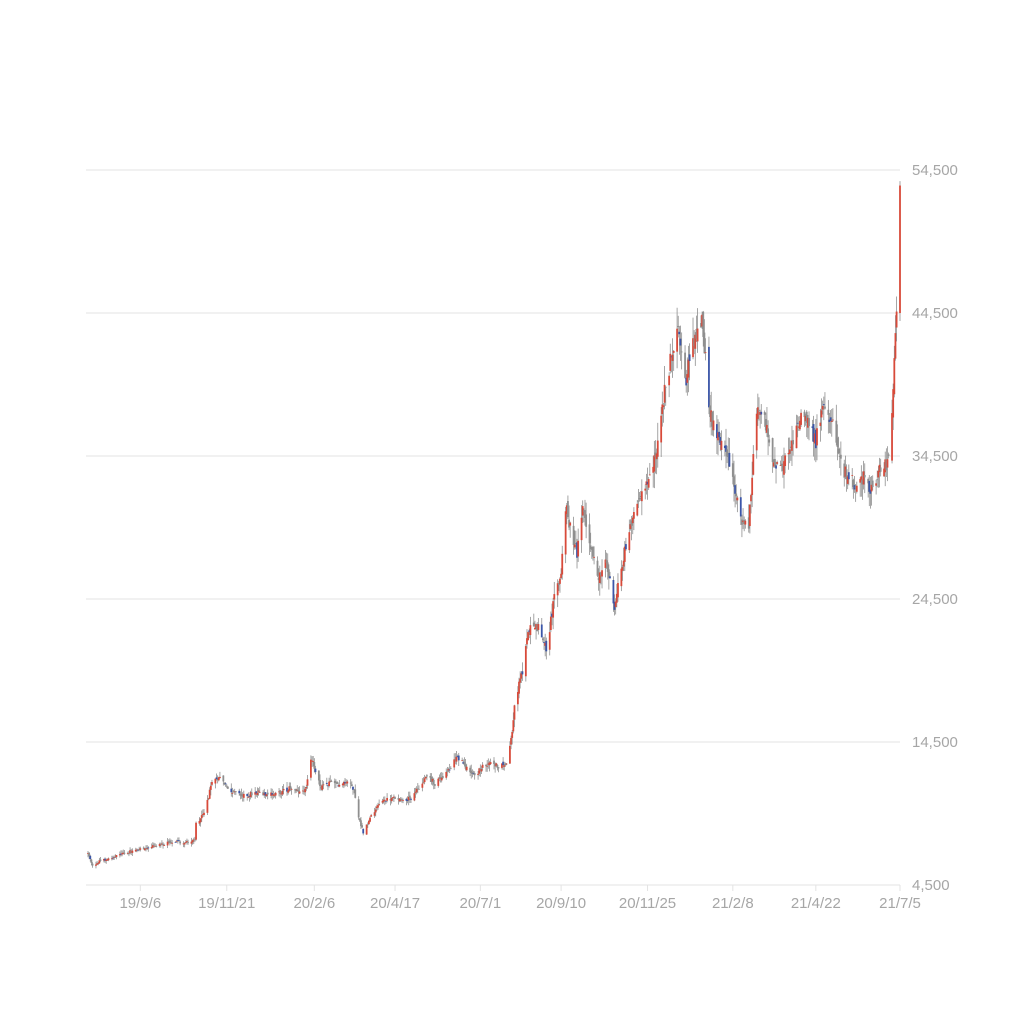  I want to click on y-tick-label: 34,500, so click(935, 456).